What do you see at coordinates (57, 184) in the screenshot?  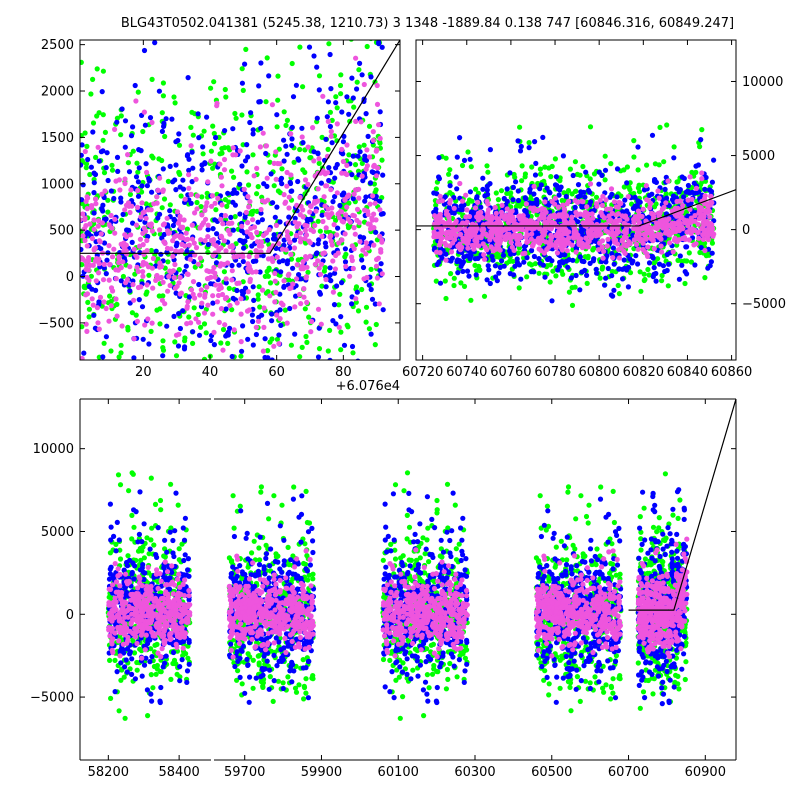 I see `y-tick-label: 1000` at bounding box center [57, 184].